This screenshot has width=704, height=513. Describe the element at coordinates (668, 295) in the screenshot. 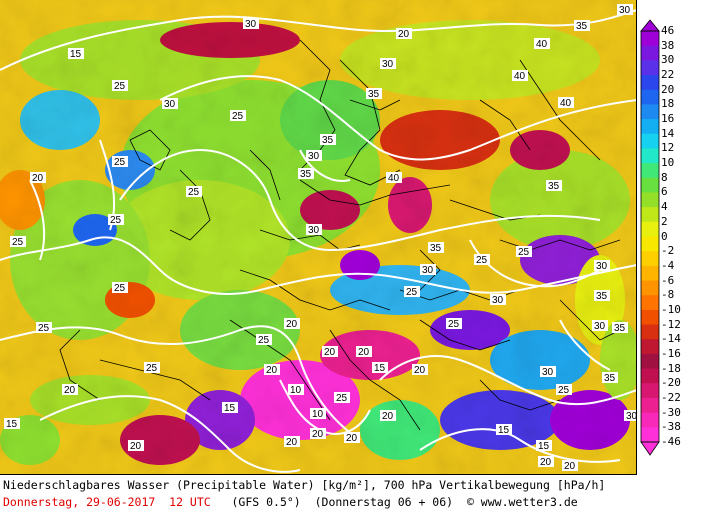

I see `colorbar-label: -8` at that location.